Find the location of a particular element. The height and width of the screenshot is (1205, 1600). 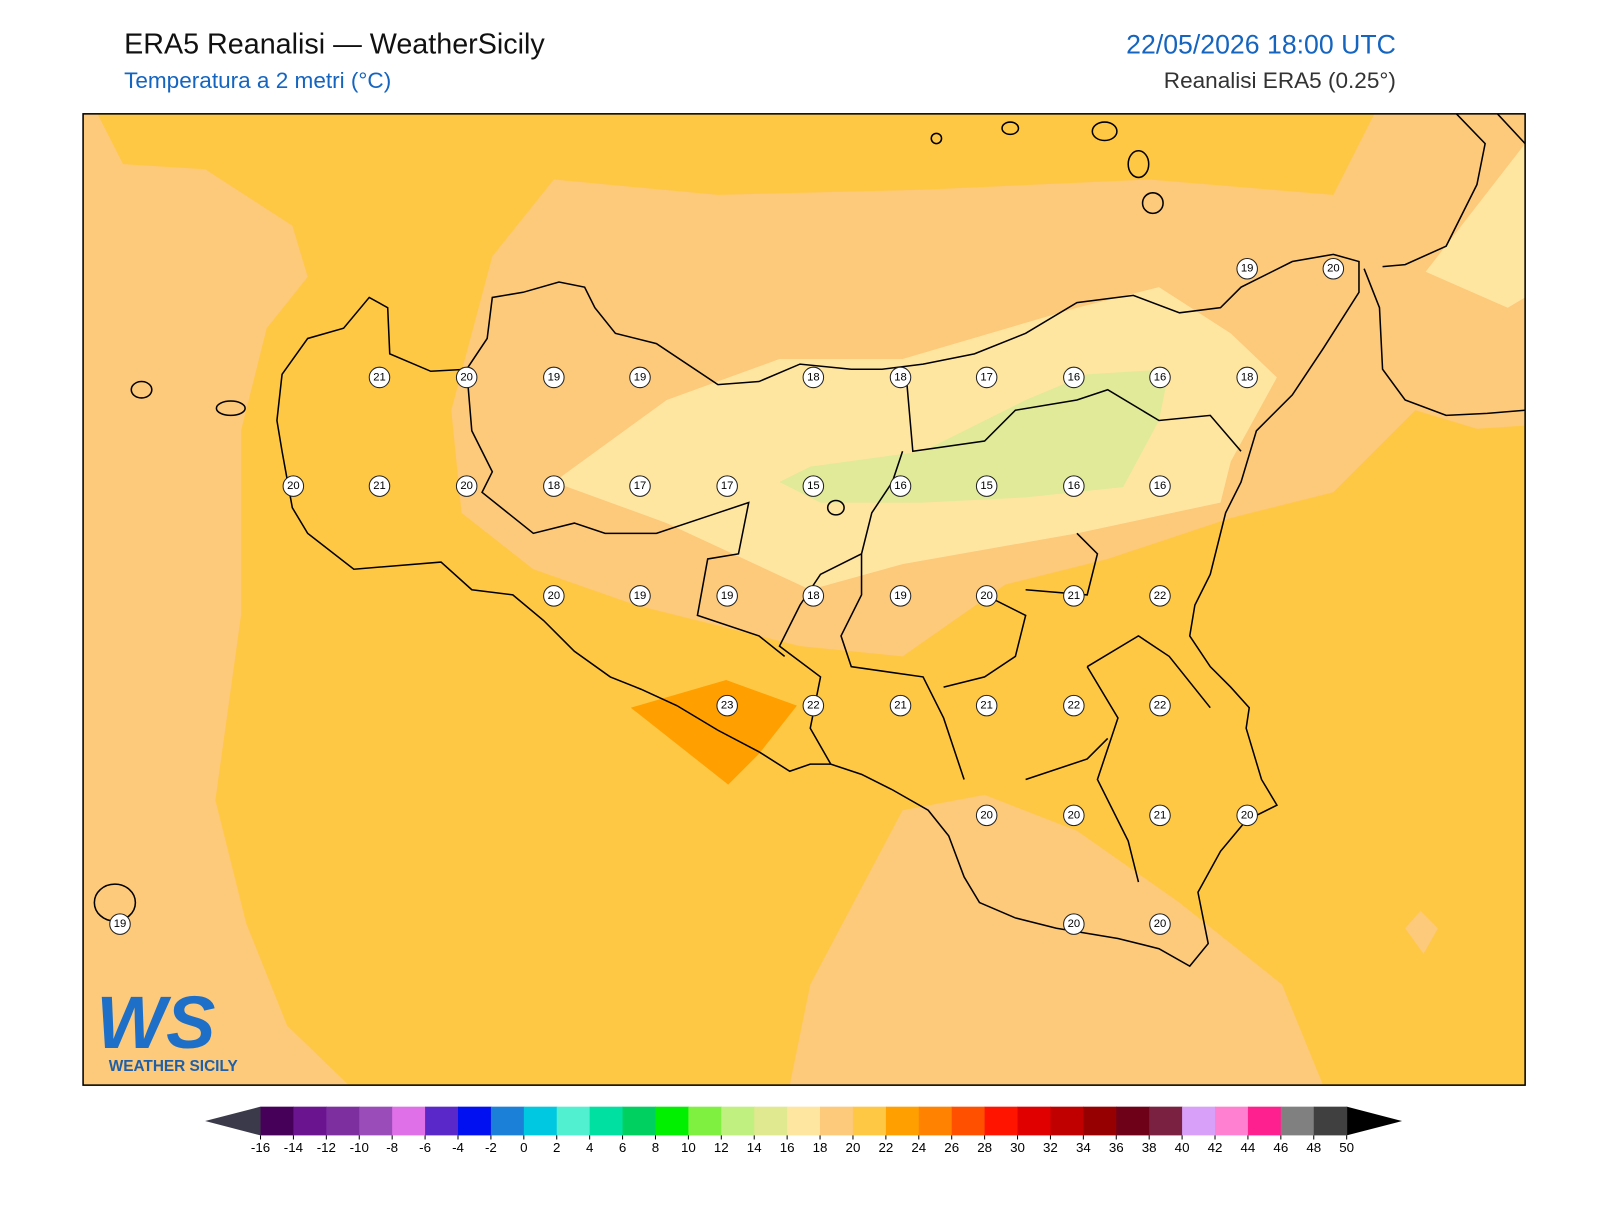

logo-name: WEATHER SICILY is located at coordinates (173, 1066).